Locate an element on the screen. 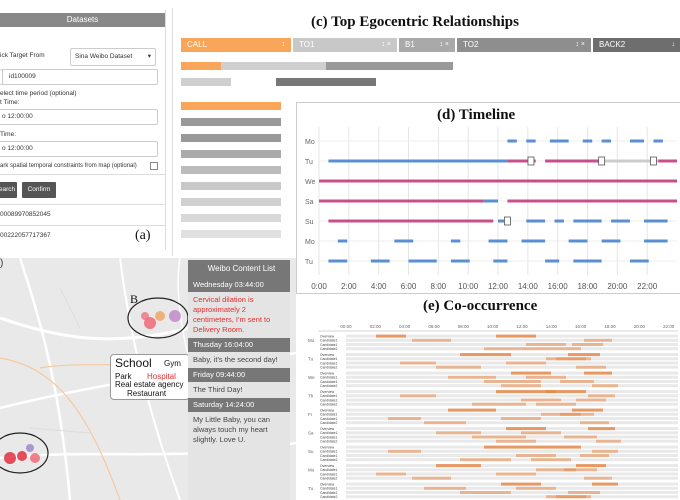  relationship-tab-4: TO2 ↕ × is located at coordinates (524, 45).